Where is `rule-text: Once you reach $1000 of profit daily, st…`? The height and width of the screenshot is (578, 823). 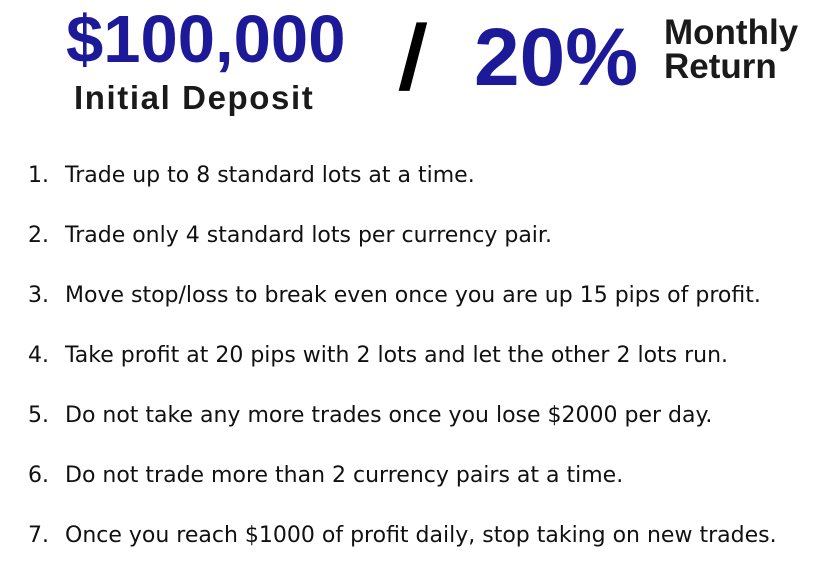 rule-text: Once you reach $1000 of profit daily, st… is located at coordinates (421, 535).